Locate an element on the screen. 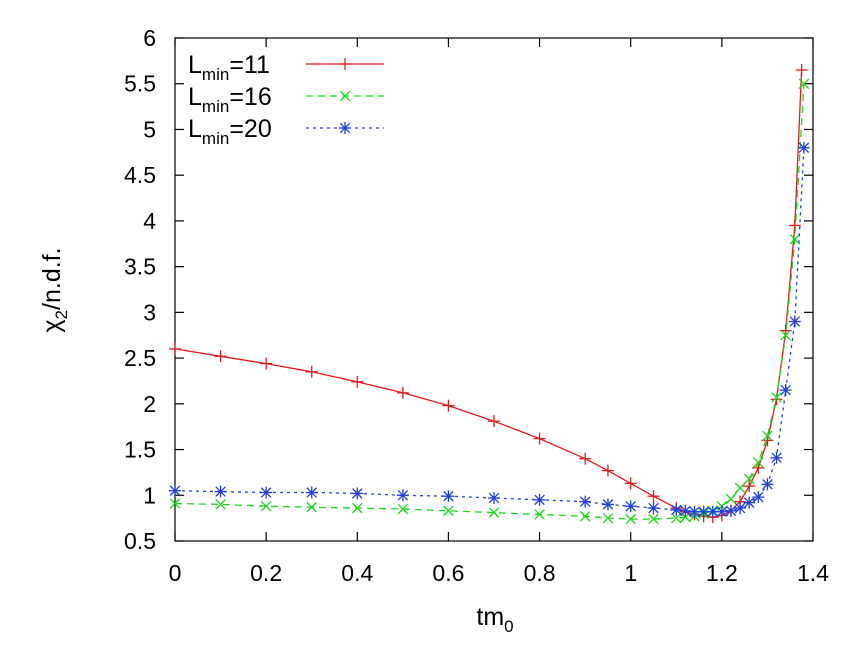 The image size is (862, 670). y-tick-label: 2 is located at coordinates (149, 404).